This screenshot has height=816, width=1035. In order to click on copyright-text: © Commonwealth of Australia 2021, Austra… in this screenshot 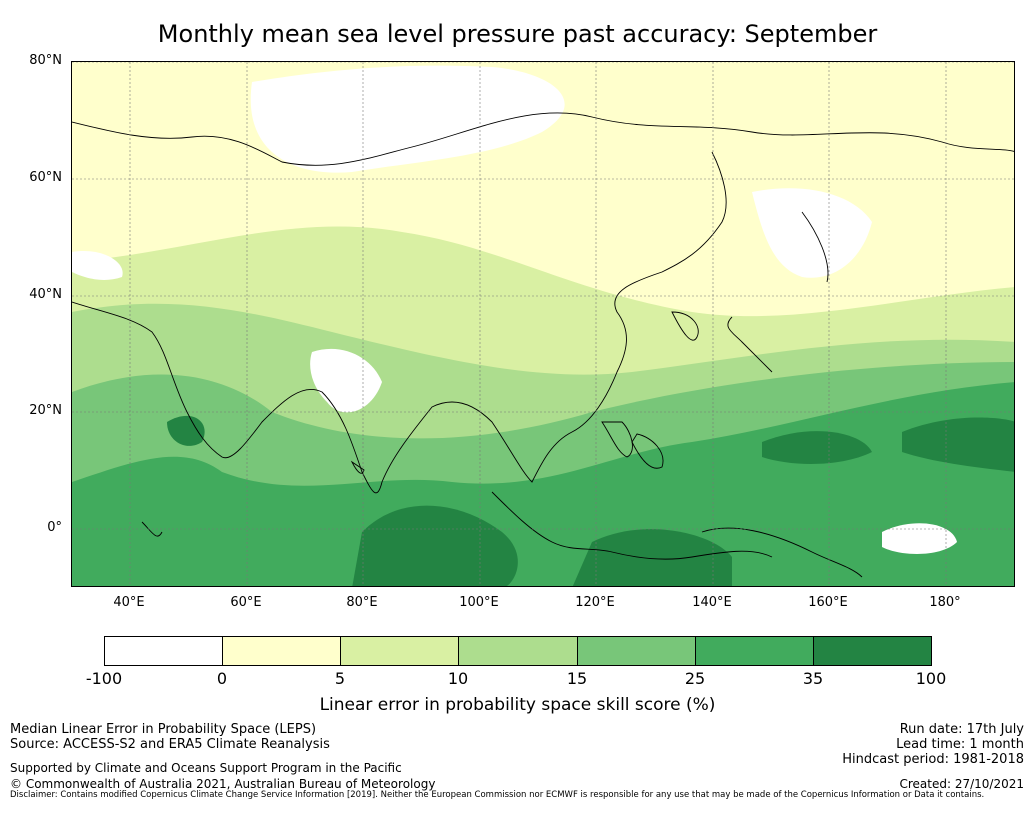, I will do `click(223, 784)`.